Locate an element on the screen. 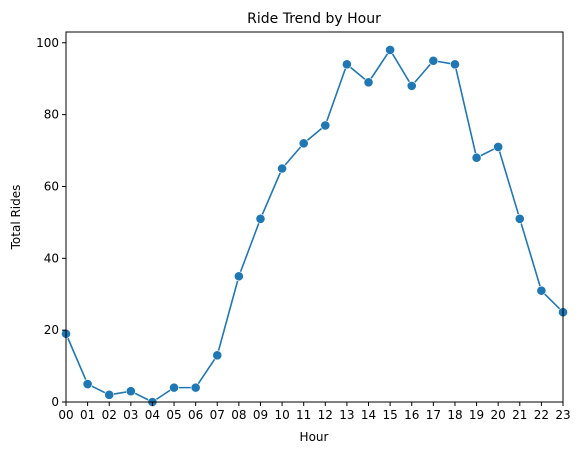 This screenshot has width=582, height=455. y-tick-label-100: 100 is located at coordinates (47, 43).